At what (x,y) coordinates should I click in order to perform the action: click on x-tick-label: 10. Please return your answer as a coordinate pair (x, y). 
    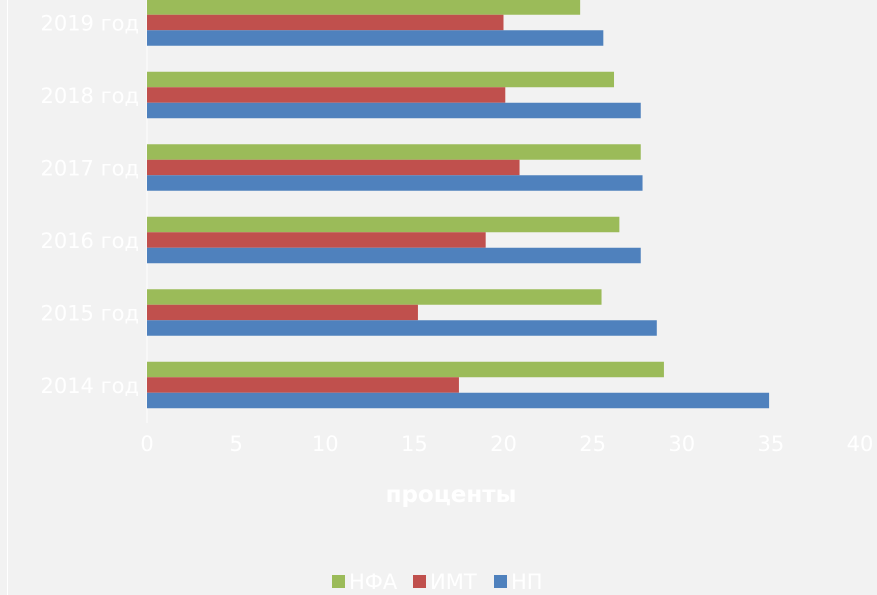
    Looking at the image, I should click on (325, 444).